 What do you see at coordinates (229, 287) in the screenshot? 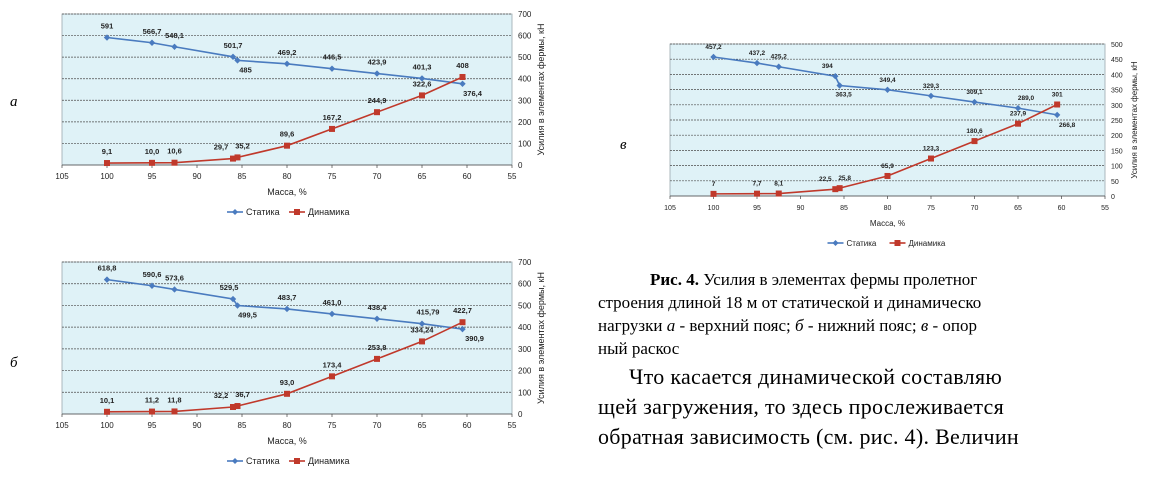
I see `data-label-static: 529,5` at bounding box center [229, 287].